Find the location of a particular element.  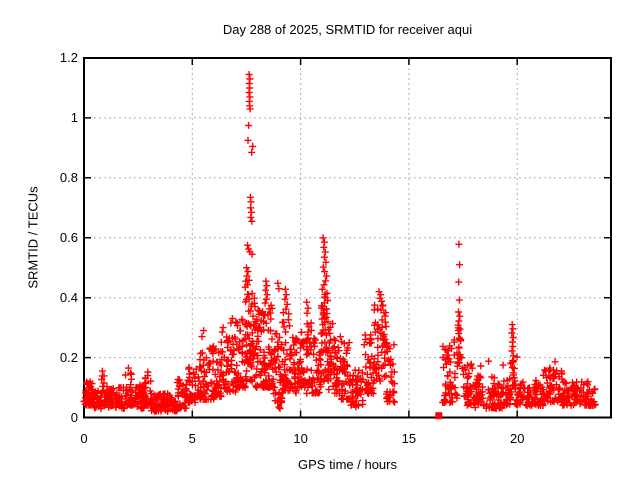

y-tick-label-5: 1 is located at coordinates (74, 117).